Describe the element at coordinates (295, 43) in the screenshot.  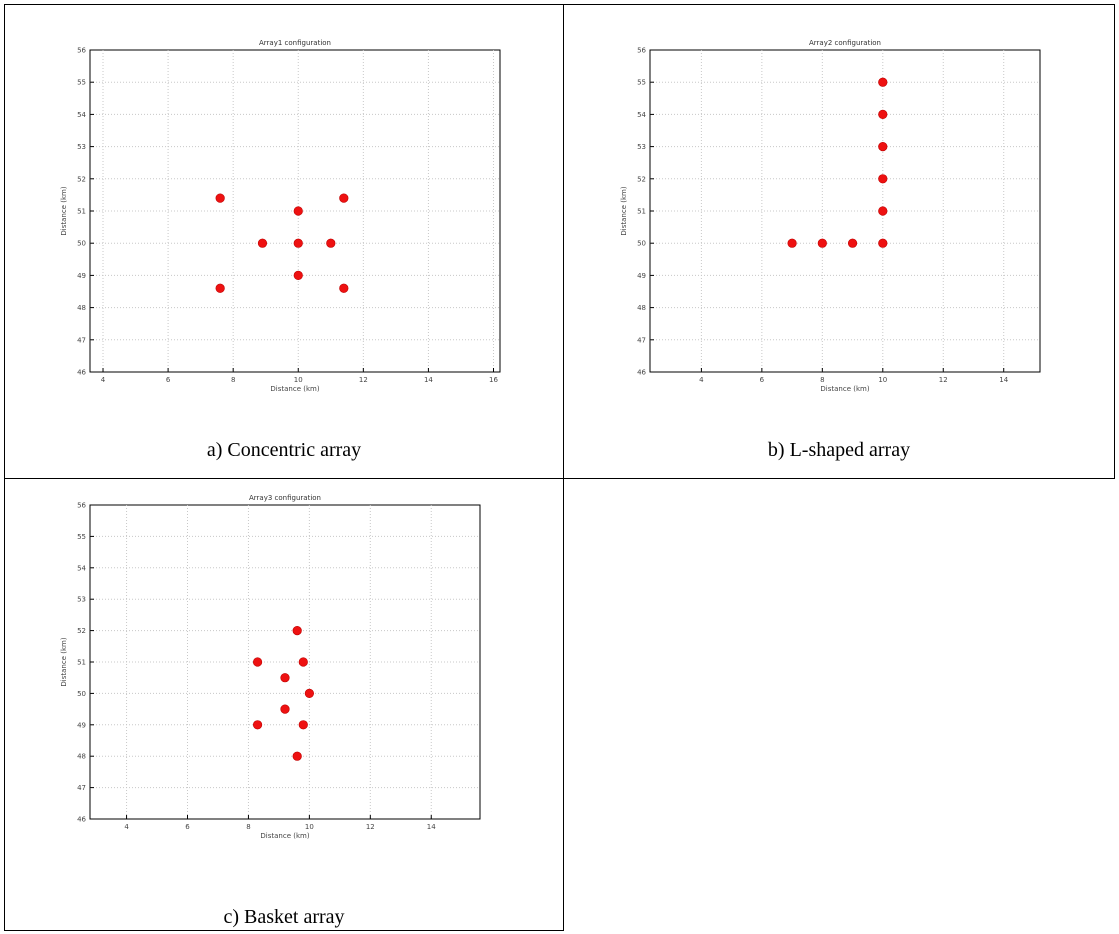
I see `chart-title: Array1 configuration` at that location.